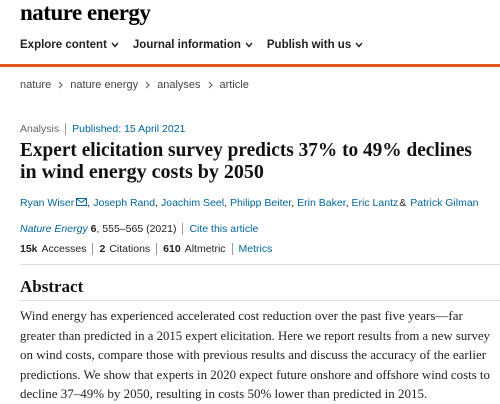  Describe the element at coordinates (309, 45) in the screenshot. I see `nav-label: Publish with us` at that location.